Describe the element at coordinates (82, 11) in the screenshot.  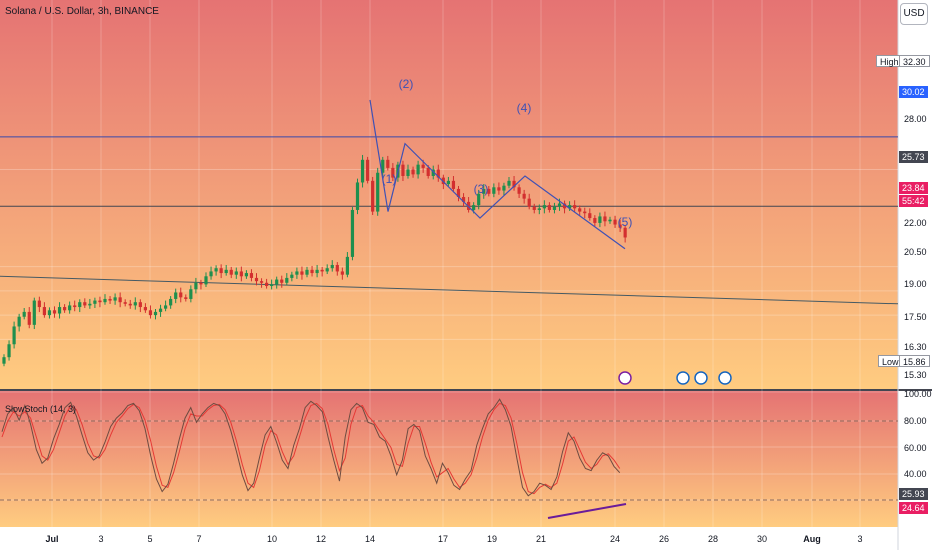
I see `symbol-title: Solana / U.S. Dollar, 3h, BINANCE` at that location.